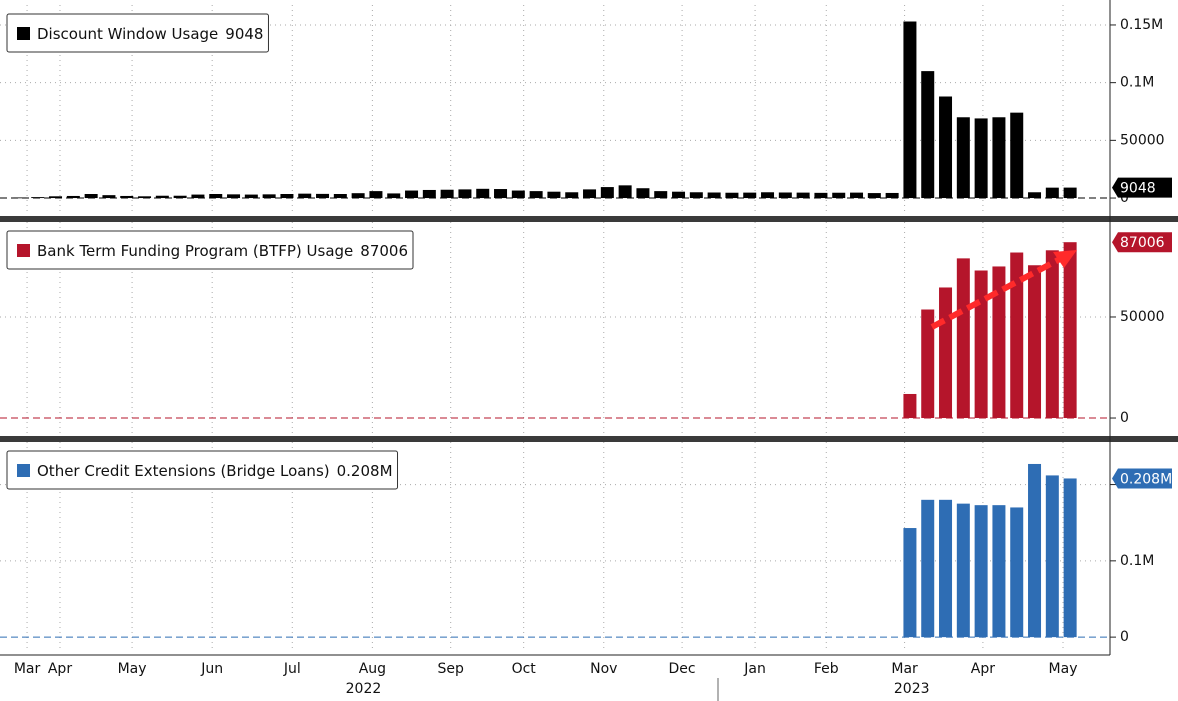 This screenshot has width=1178, height=701. I want to click on x-year-label: 2022, so click(364, 689).